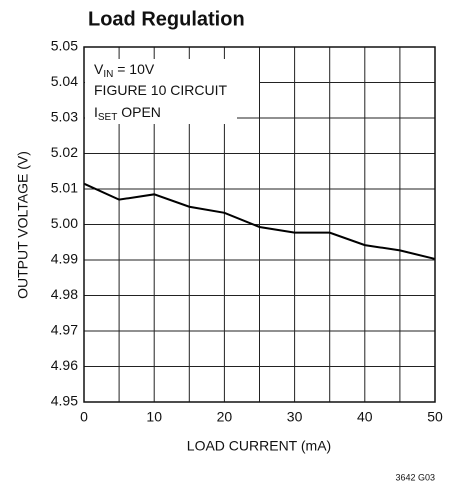 The width and height of the screenshot is (458, 487). Describe the element at coordinates (64, 259) in the screenshot. I see `y-tick-label: 4.99` at that location.